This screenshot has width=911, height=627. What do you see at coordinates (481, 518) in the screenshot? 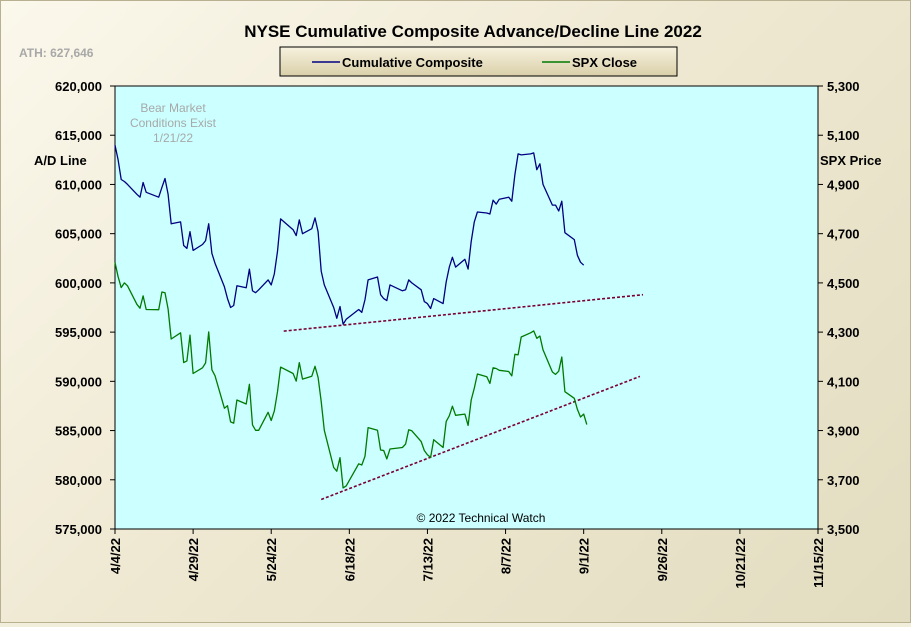
I see `copyright-watermark: © 2022 Technical Watch` at bounding box center [481, 518].